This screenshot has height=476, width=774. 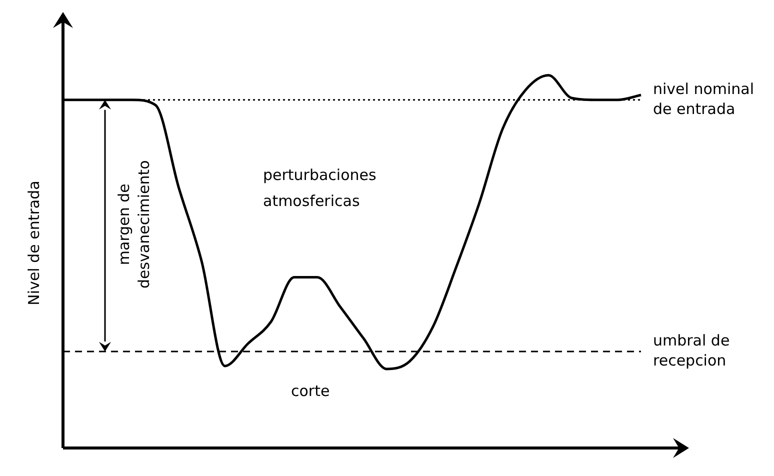 I want to click on y-axis-title: Nivel de entrada, so click(x=33, y=243).